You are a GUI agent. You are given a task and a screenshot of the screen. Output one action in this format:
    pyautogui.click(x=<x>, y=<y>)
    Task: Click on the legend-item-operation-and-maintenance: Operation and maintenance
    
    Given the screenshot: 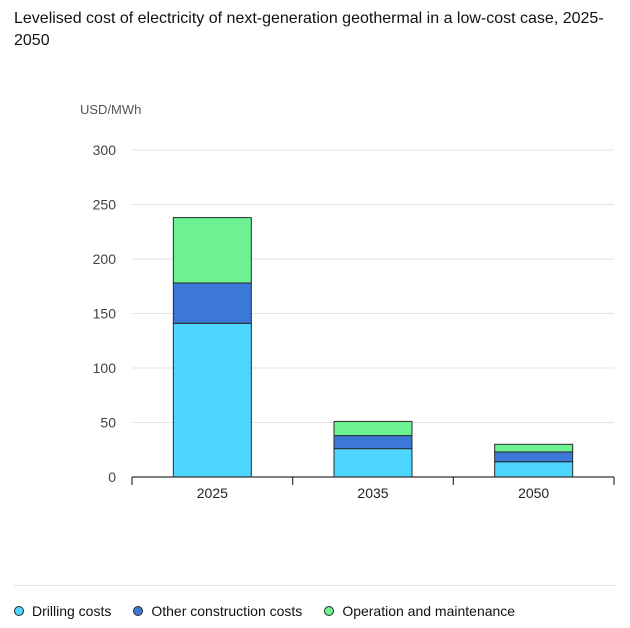 What is the action you would take?
    pyautogui.click(x=419, y=611)
    